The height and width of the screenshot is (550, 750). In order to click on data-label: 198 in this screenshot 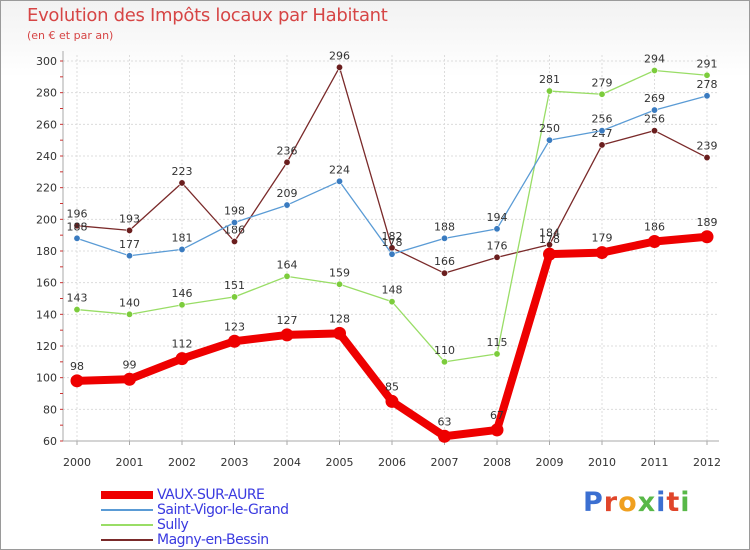, I will do `click(234, 211)`.